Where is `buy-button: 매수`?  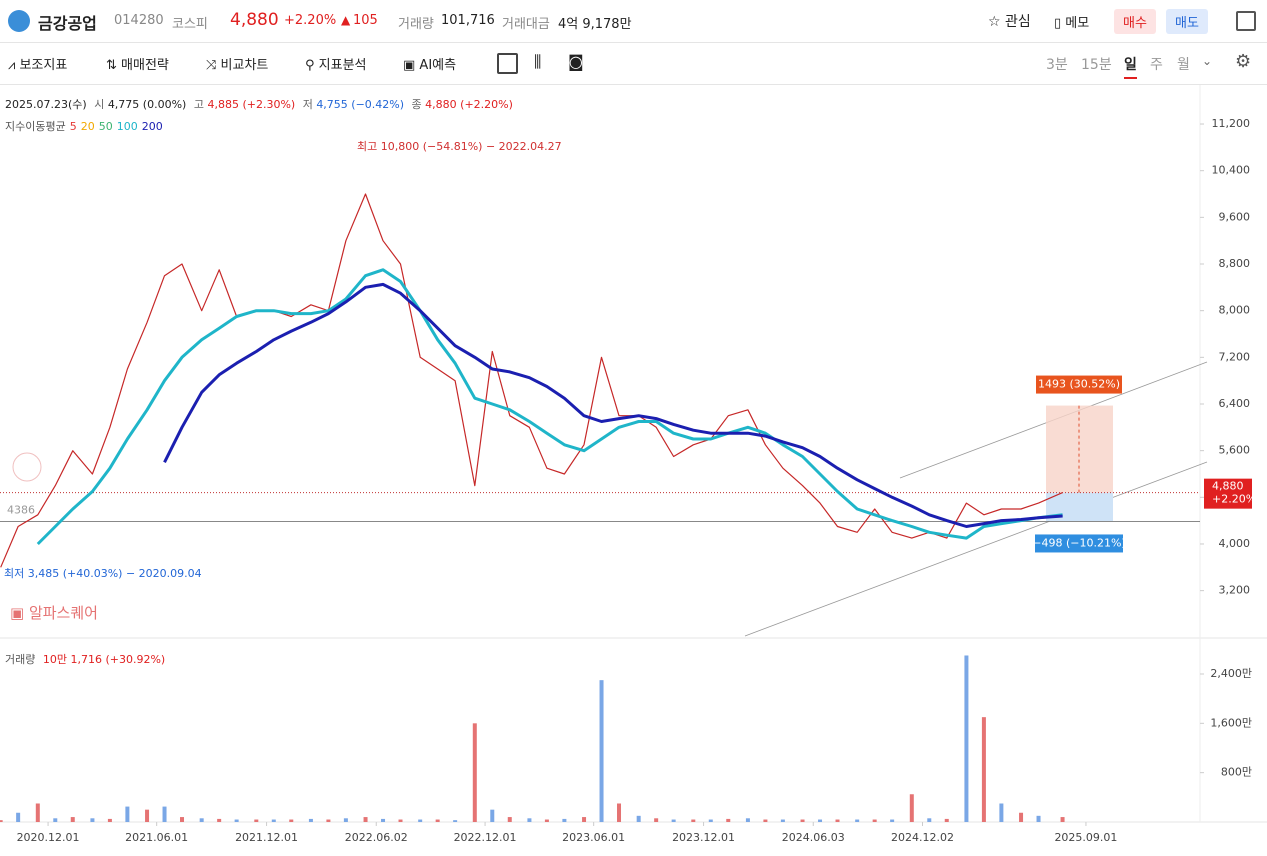
buy-button: 매수 is located at coordinates (1135, 21).